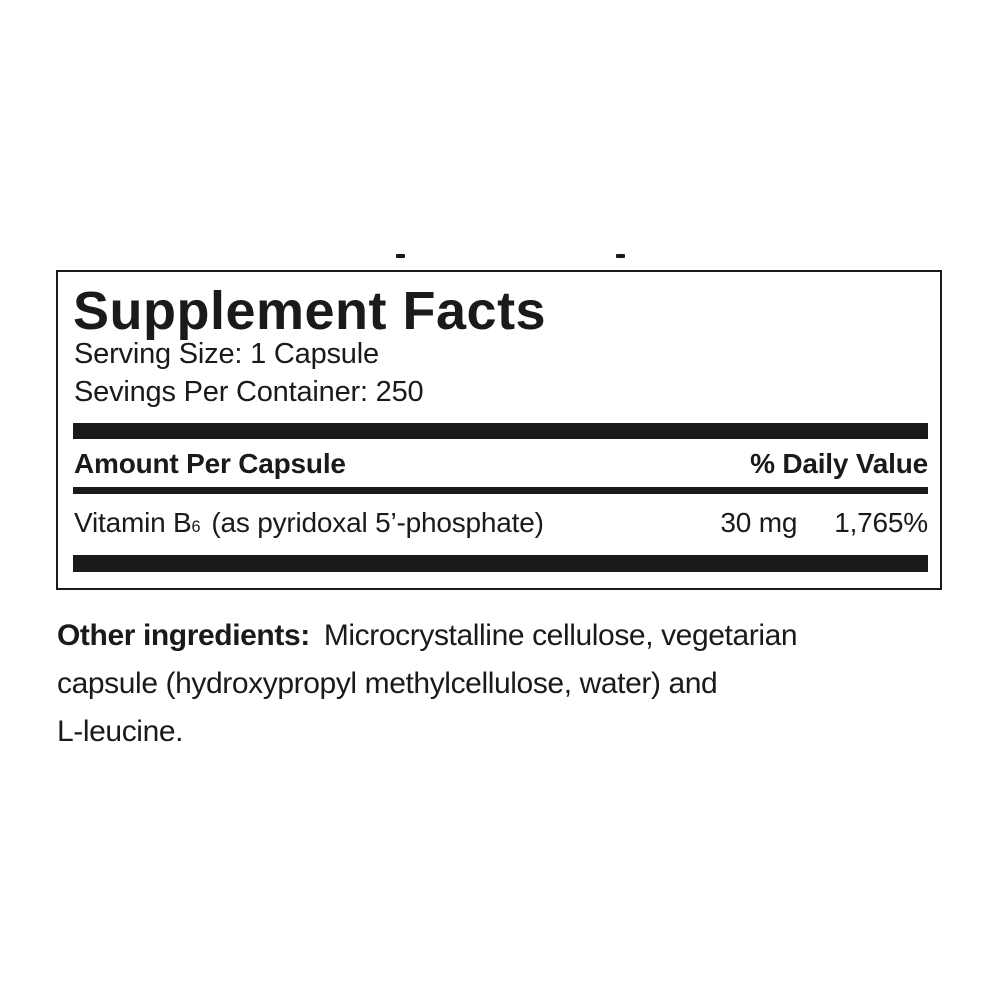 This screenshot has height=1000, width=1000. Describe the element at coordinates (560, 635) in the screenshot. I see `other-ingredients-line-1-text: Microcrystalline cellulose, vegetarian` at that location.